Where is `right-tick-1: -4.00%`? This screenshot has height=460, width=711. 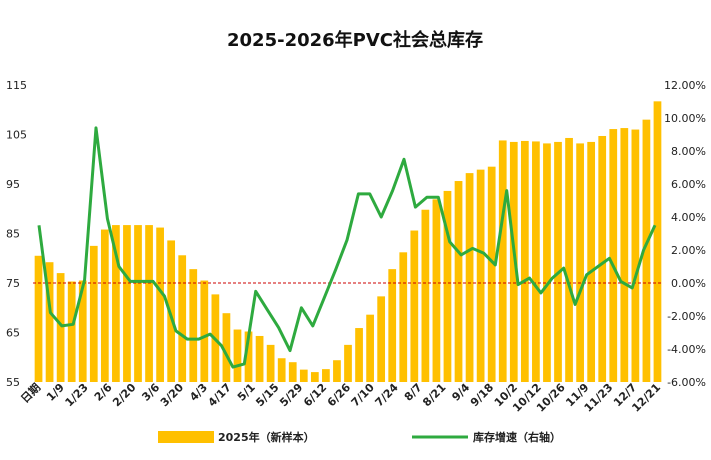 right-tick-1: -4.00% is located at coordinates (686, 349).